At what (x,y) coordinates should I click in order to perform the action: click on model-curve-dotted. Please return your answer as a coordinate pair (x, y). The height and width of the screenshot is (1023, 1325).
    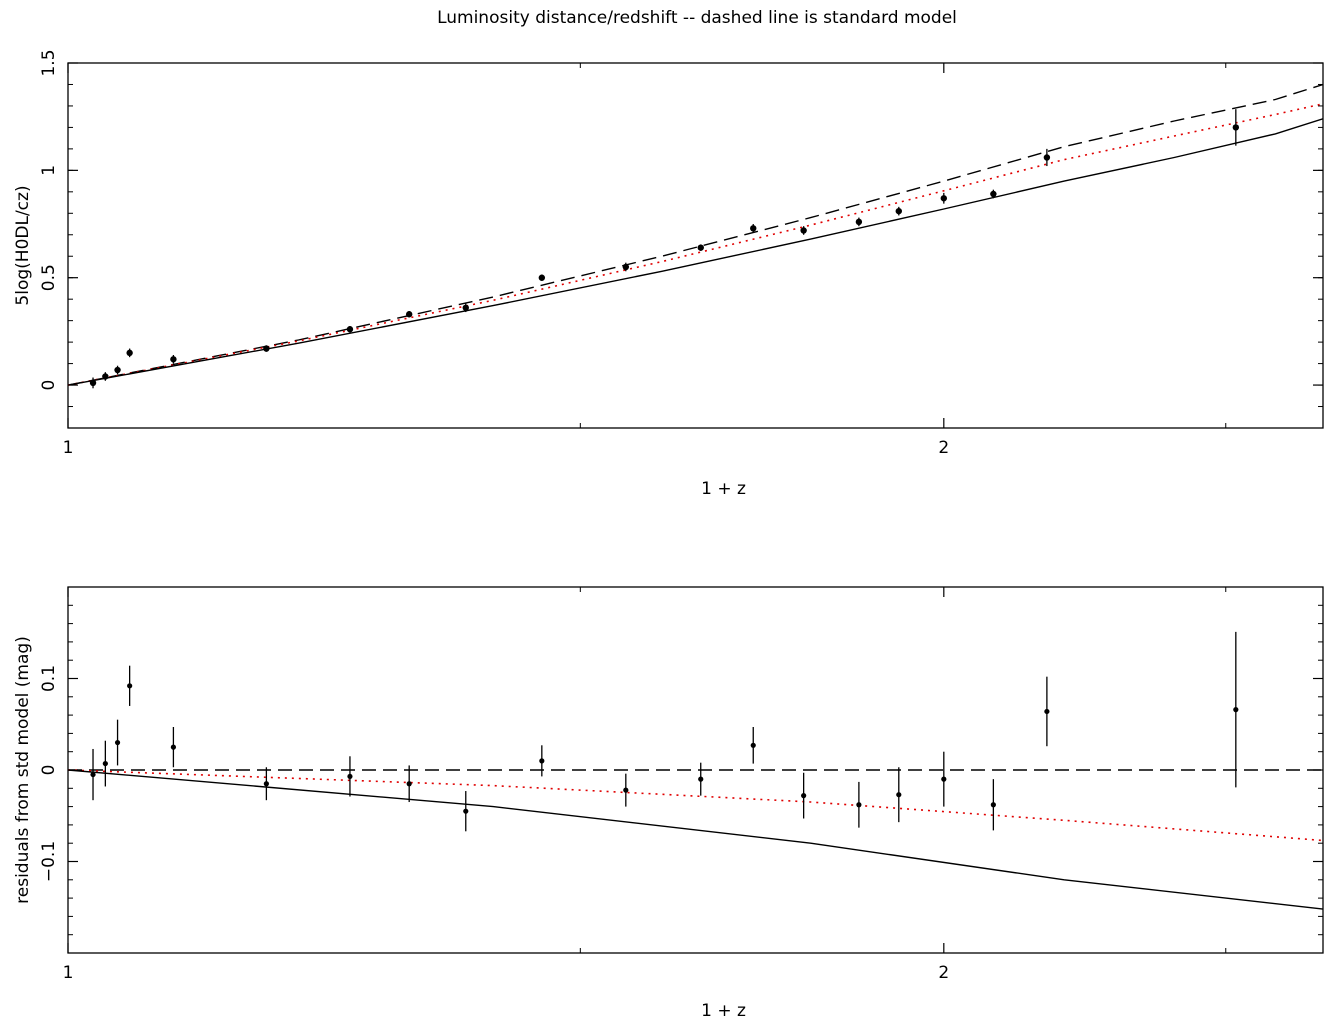
    Looking at the image, I should click on (695, 805).